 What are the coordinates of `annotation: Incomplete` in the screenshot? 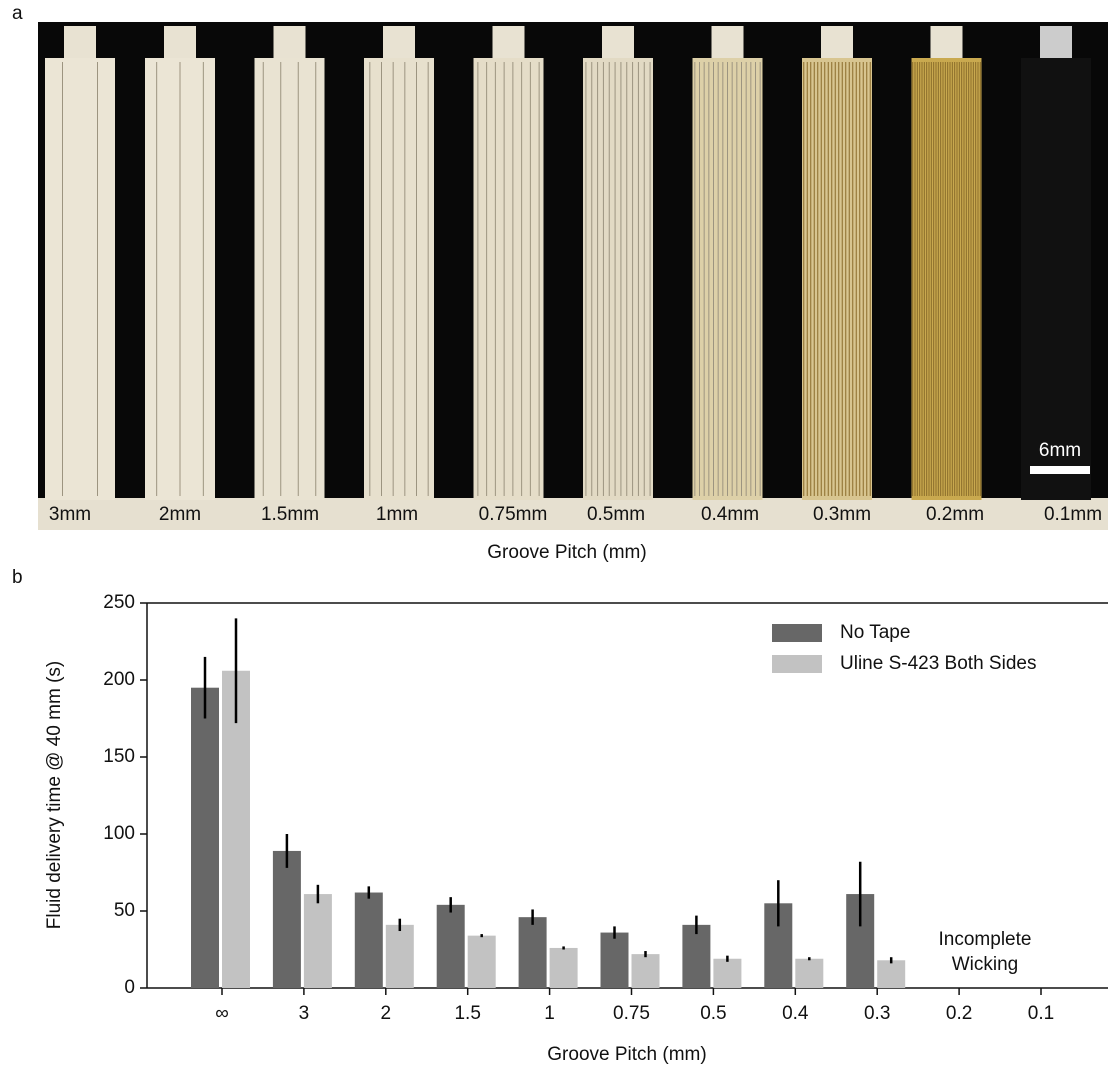 It's located at (985, 939).